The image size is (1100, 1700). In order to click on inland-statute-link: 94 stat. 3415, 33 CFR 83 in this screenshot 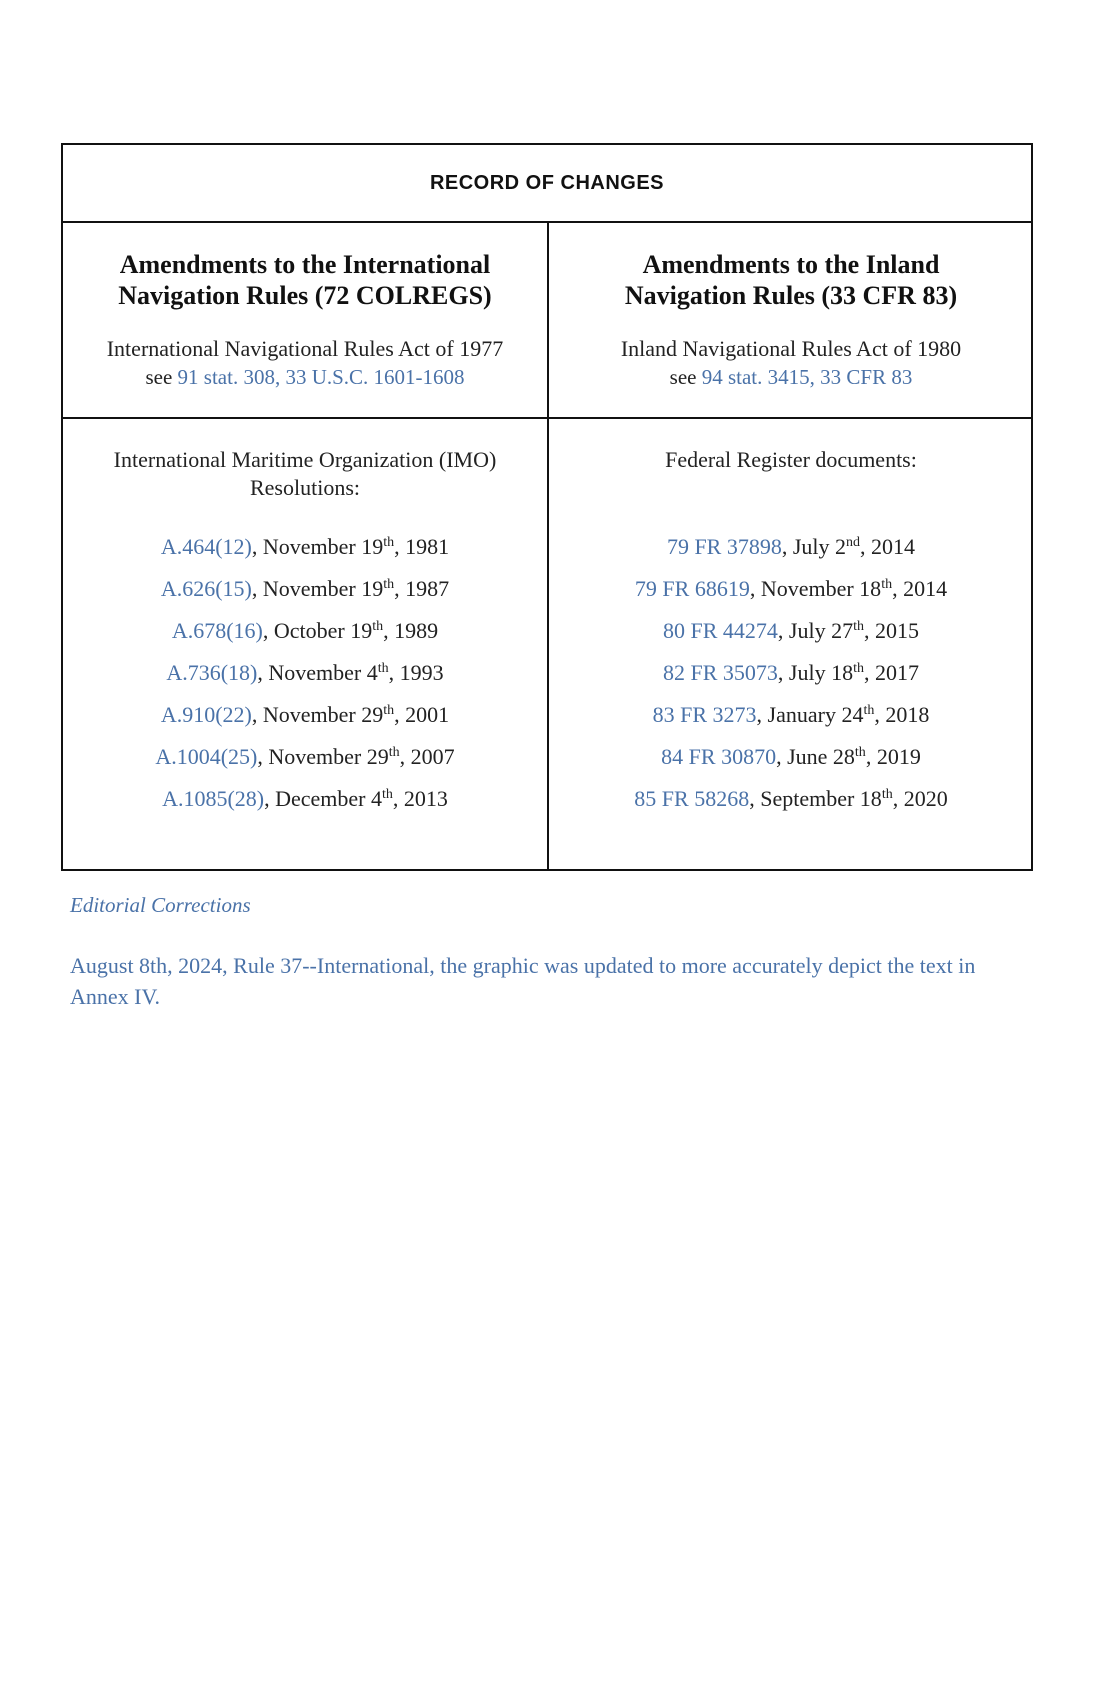, I will do `click(807, 377)`.